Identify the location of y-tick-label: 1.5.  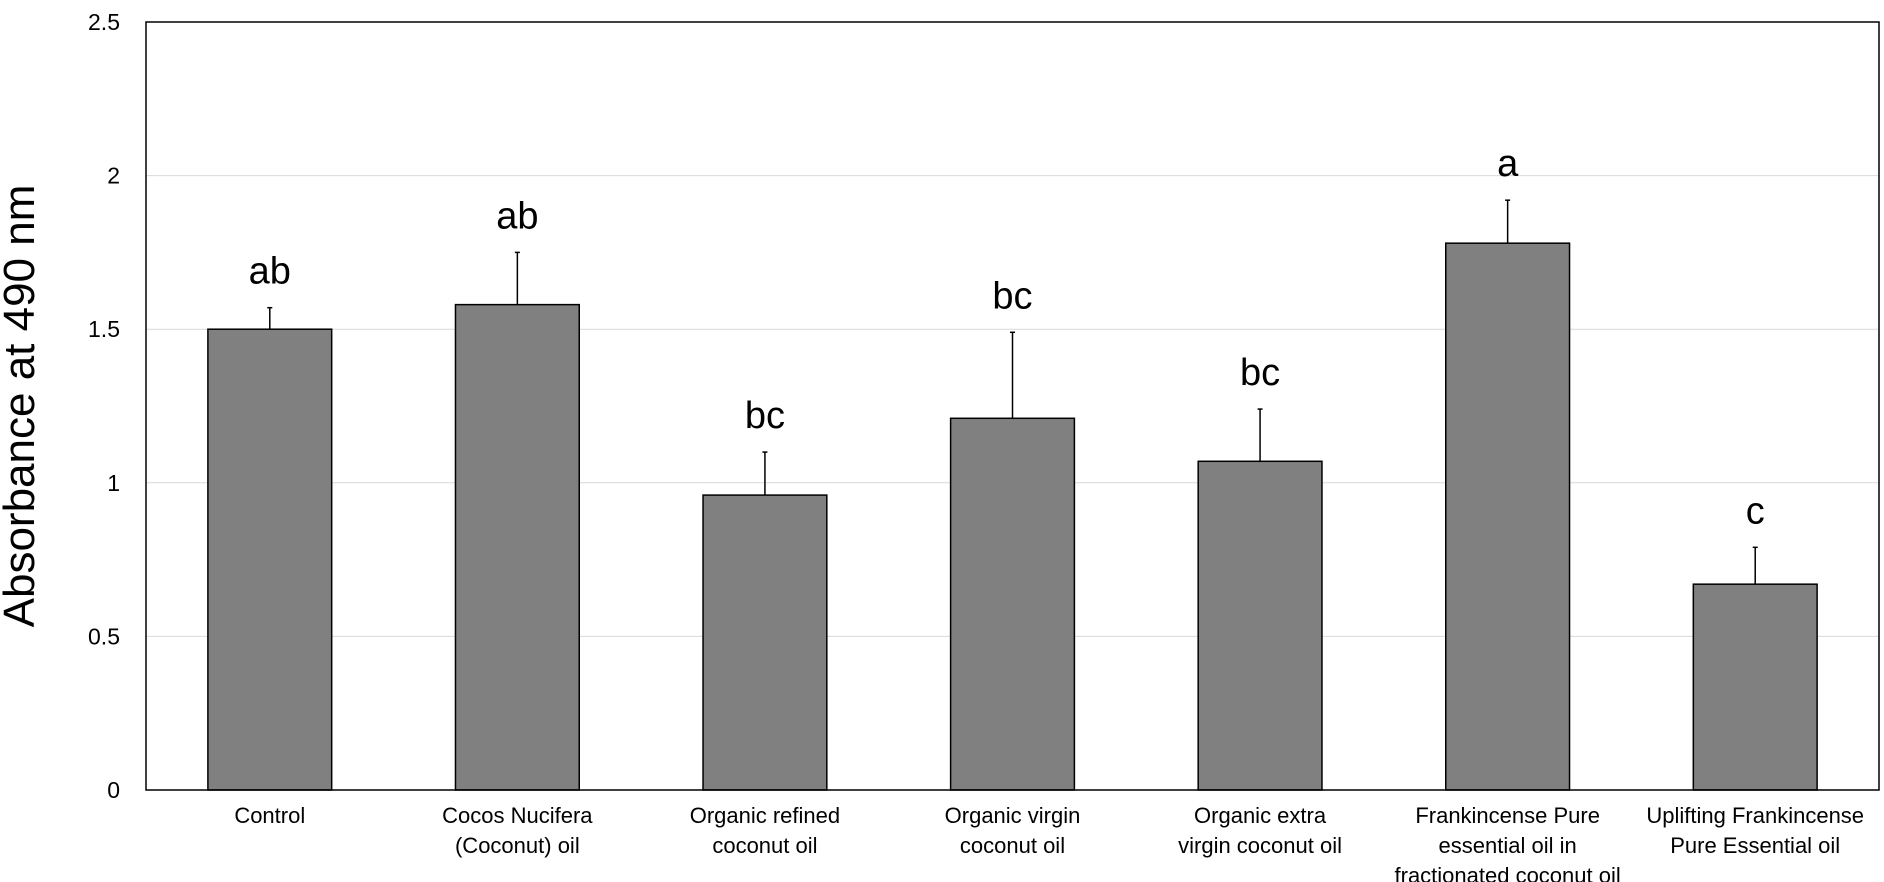
(104, 329).